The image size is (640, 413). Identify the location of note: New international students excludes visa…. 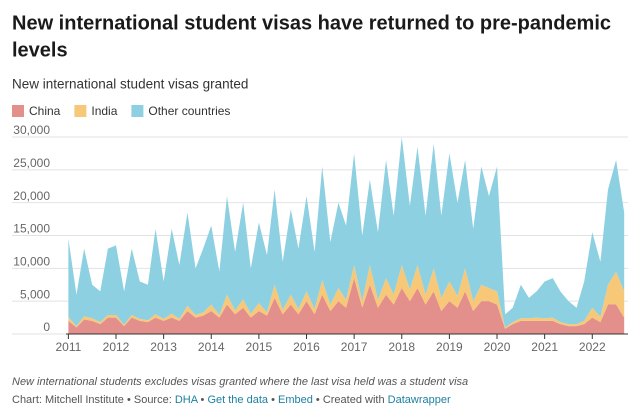
(240, 382).